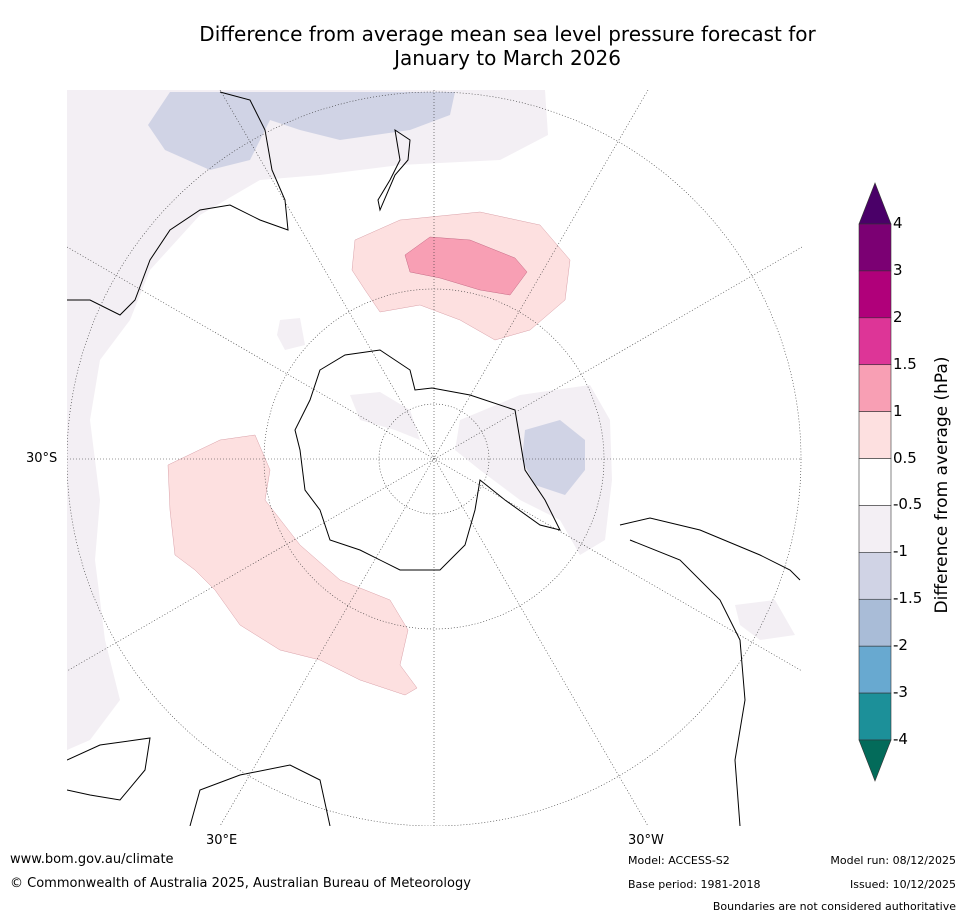 The width and height of the screenshot is (965, 919). What do you see at coordinates (394, 170) in the screenshot?
I see `new-zealand-coastline` at bounding box center [394, 170].